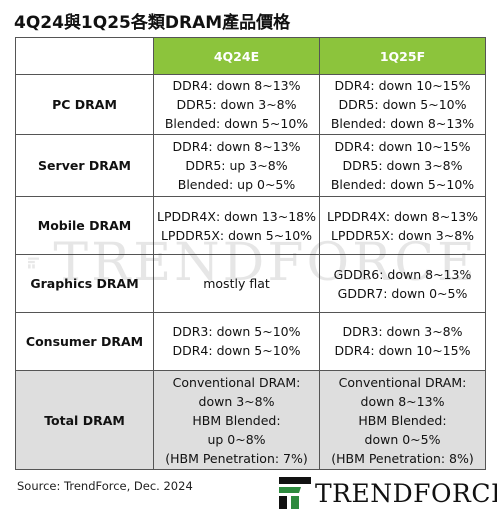  Describe the element at coordinates (402, 283) in the screenshot. I see `cell-1q25f: GDDR6: down 8~13% GDDR7: down 0~5%` at that location.